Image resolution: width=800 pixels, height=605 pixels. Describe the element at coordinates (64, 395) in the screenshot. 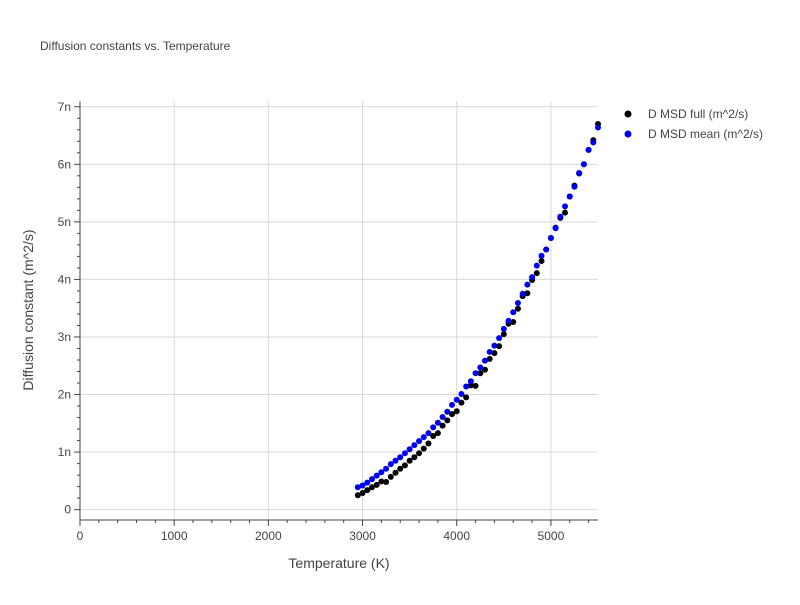

I see `y-tick-label: 2n` at that location.